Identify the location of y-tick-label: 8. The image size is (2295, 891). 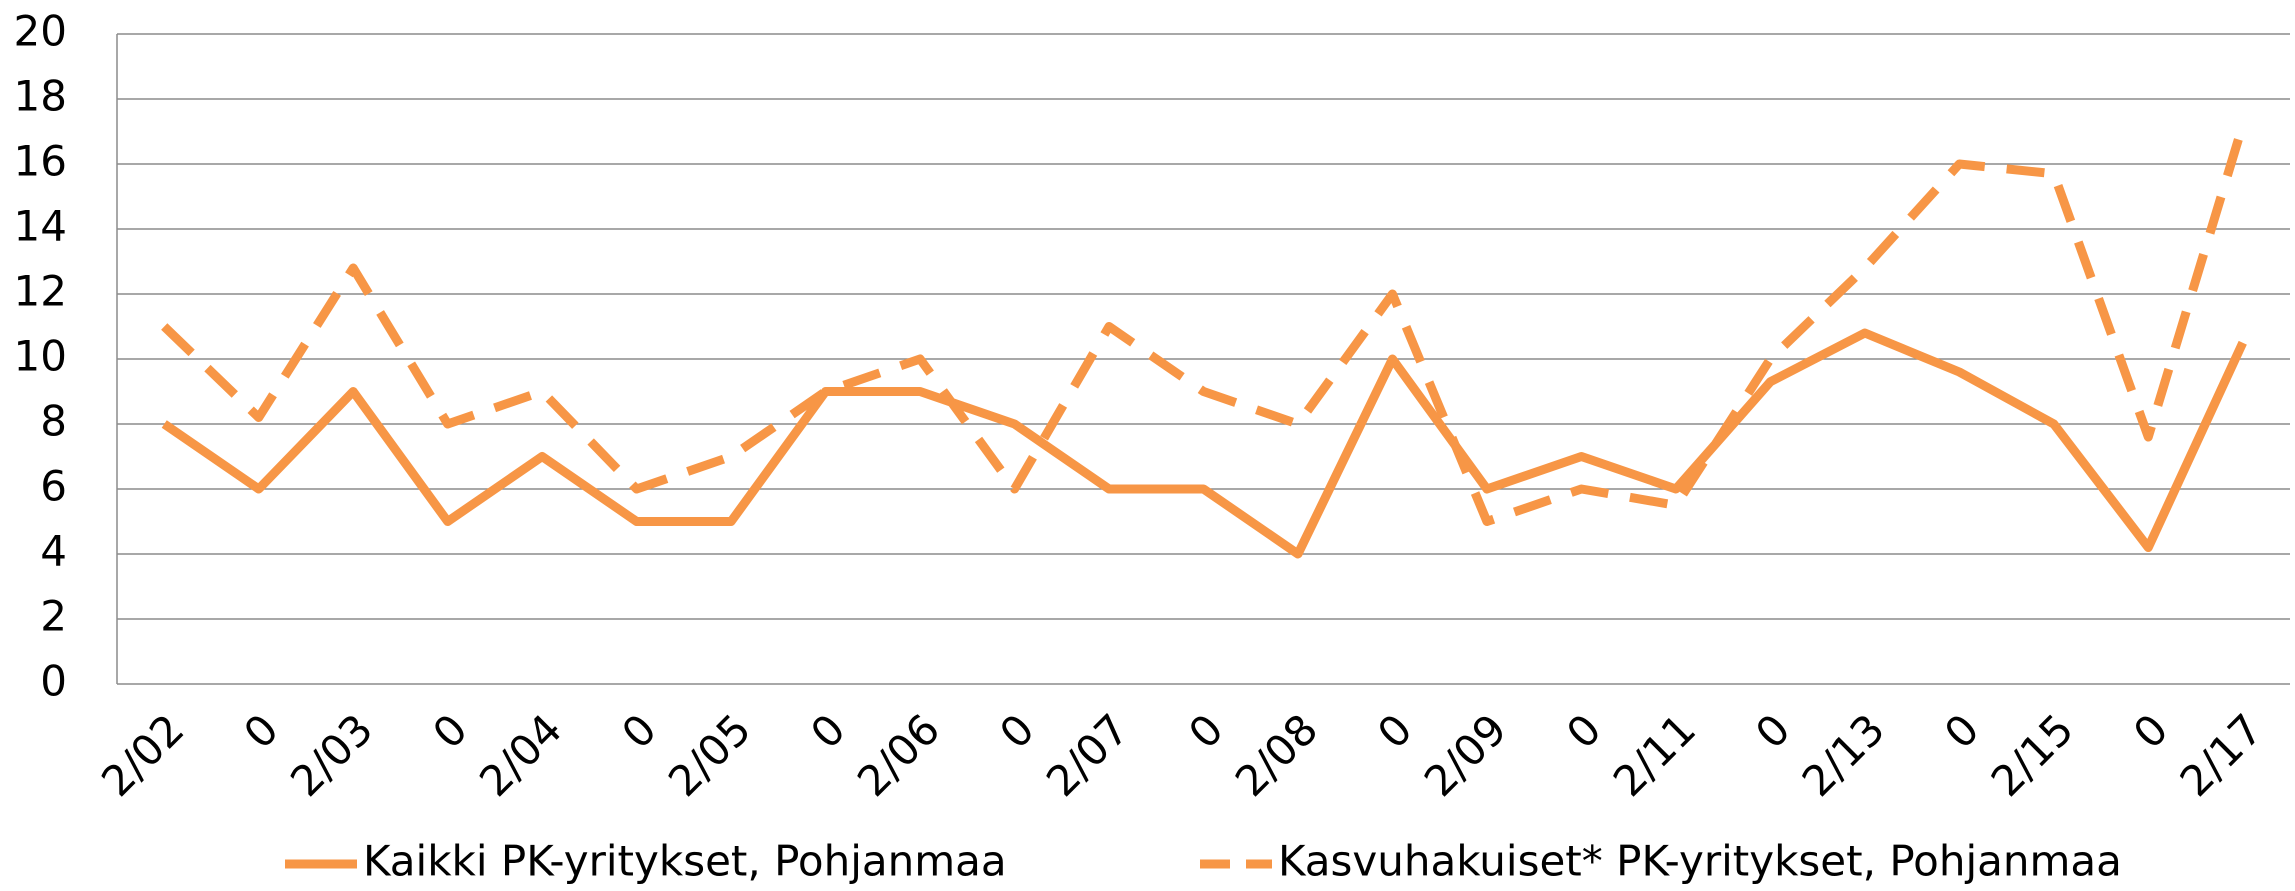
(53, 421).